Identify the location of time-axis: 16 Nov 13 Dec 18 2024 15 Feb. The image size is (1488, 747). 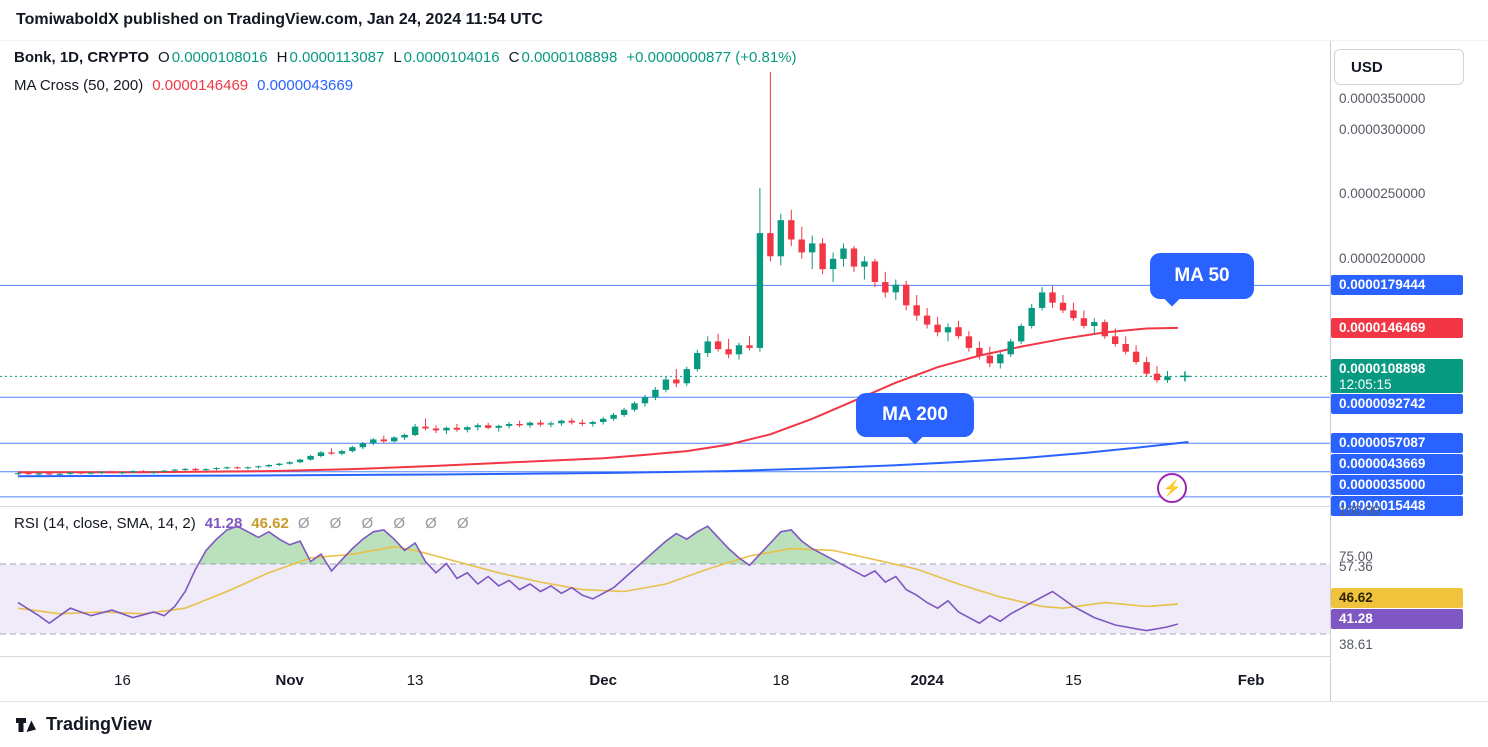
(665, 678).